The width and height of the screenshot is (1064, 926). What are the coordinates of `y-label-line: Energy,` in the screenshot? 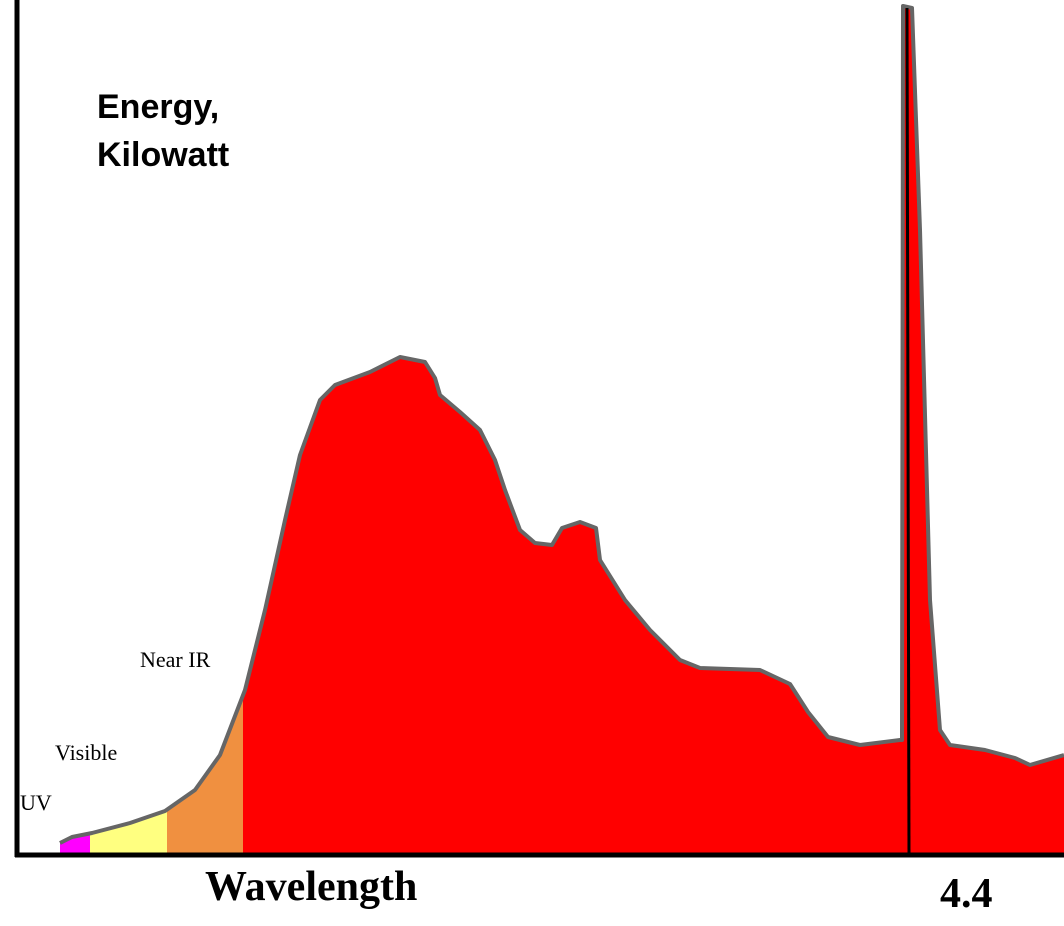 It's located at (158, 107).